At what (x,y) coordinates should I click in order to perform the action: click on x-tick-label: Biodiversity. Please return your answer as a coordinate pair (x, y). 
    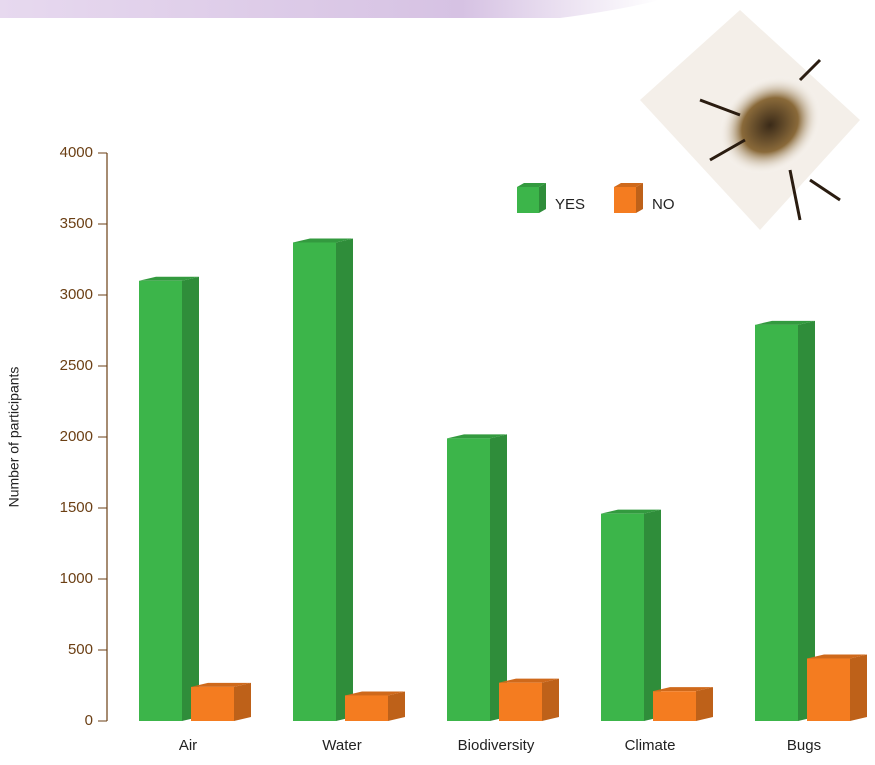
    Looking at the image, I should click on (496, 745).